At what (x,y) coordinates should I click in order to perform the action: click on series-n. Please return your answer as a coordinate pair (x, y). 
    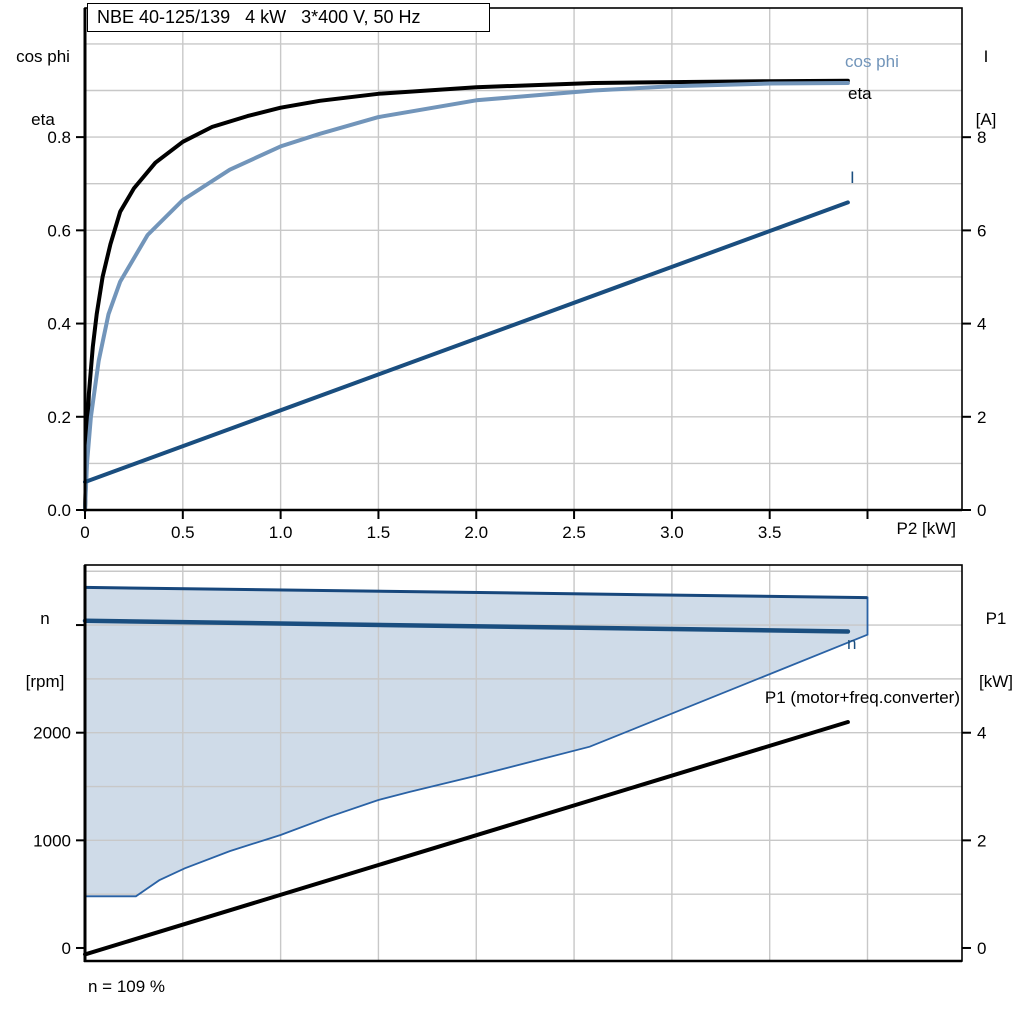
    Looking at the image, I should click on (466, 626).